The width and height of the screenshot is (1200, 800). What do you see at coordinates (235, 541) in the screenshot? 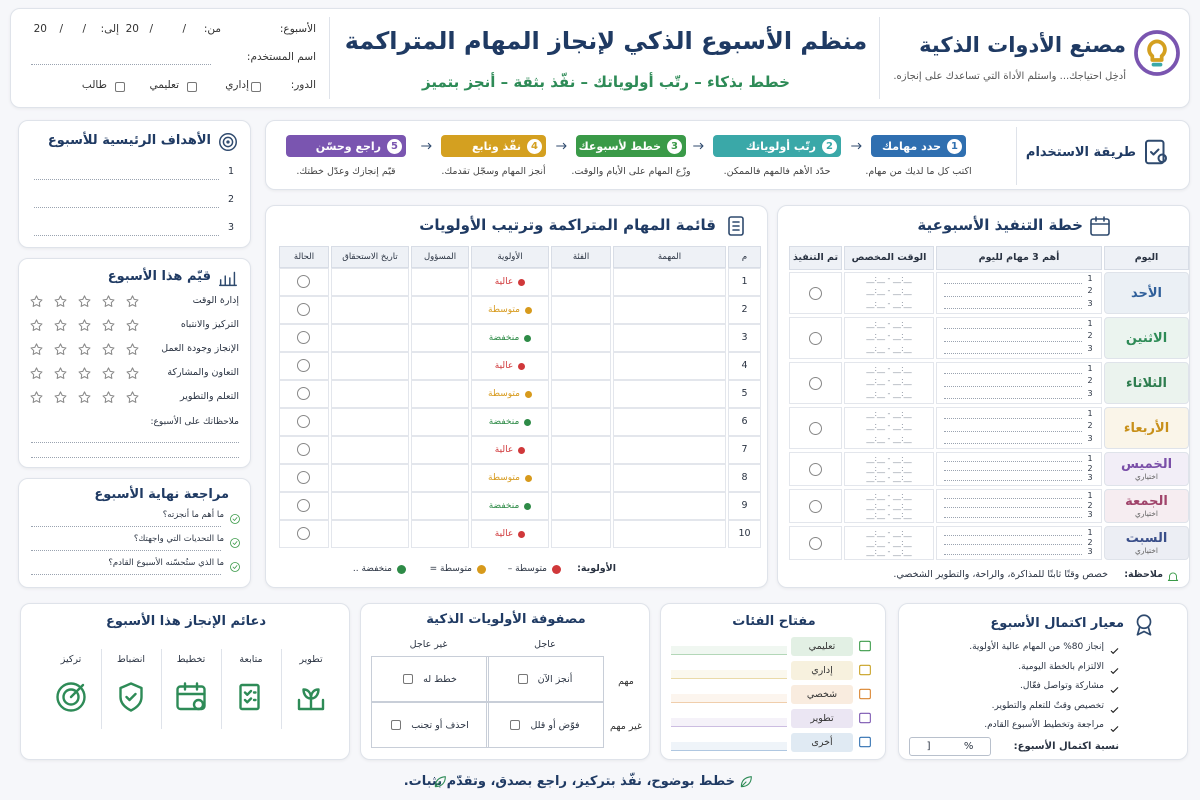
I see `check-icon` at bounding box center [235, 541].